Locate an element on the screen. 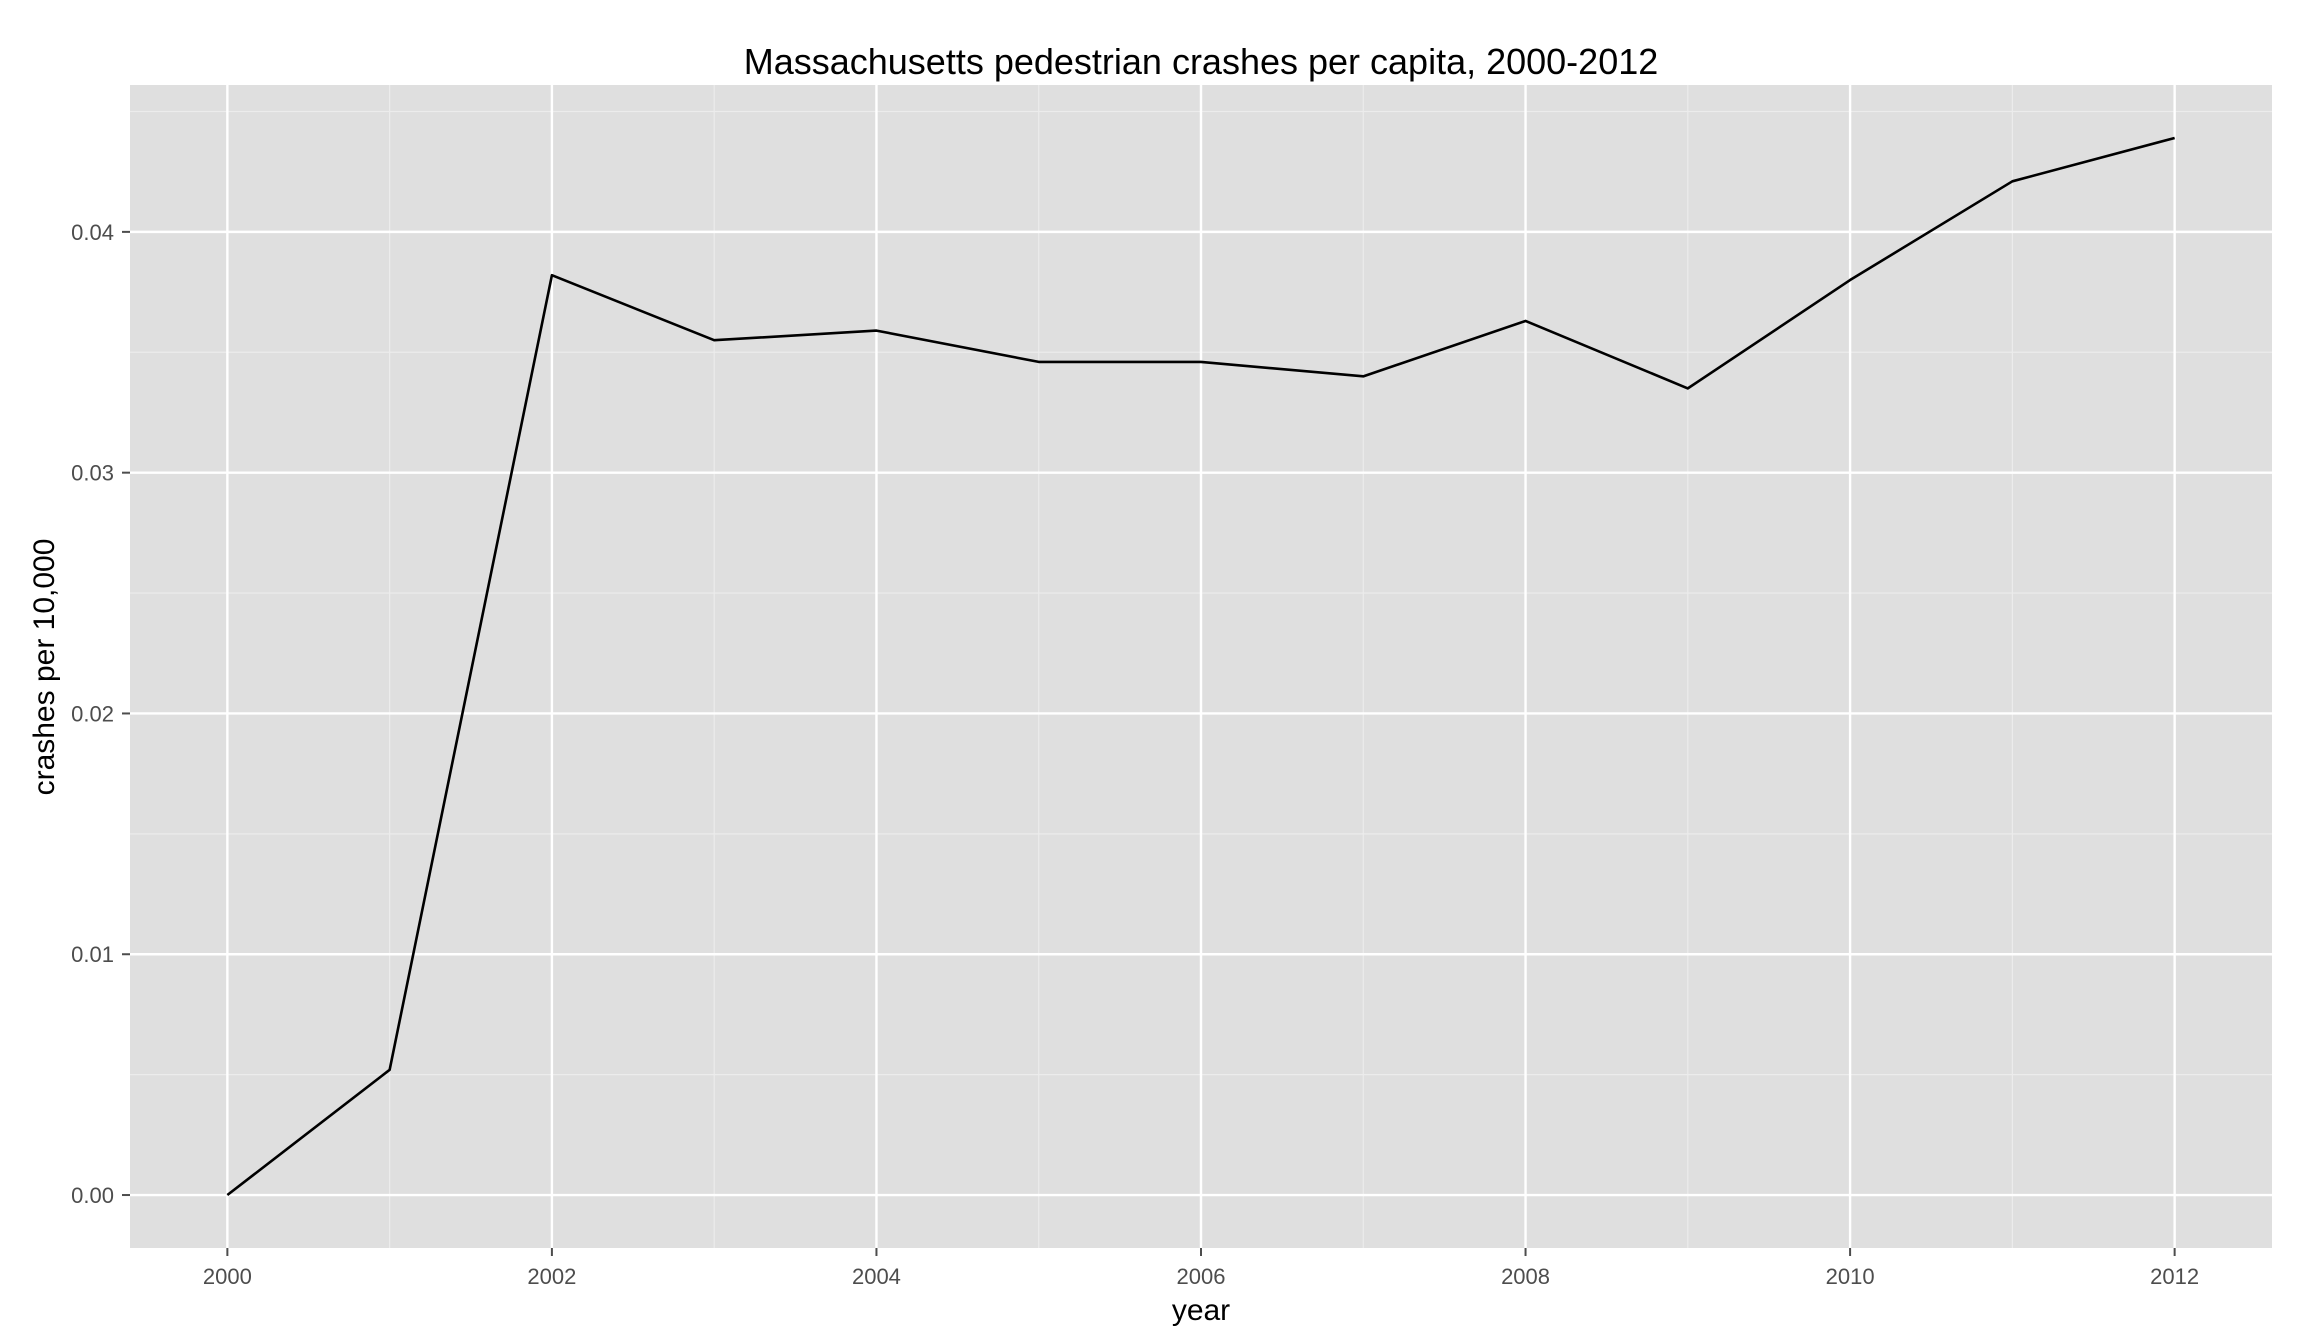 Image resolution: width=2304 pixels, height=1344 pixels. y-axis: 0.00 0.01 0.02 0.03 0.04 is located at coordinates (100, 714).